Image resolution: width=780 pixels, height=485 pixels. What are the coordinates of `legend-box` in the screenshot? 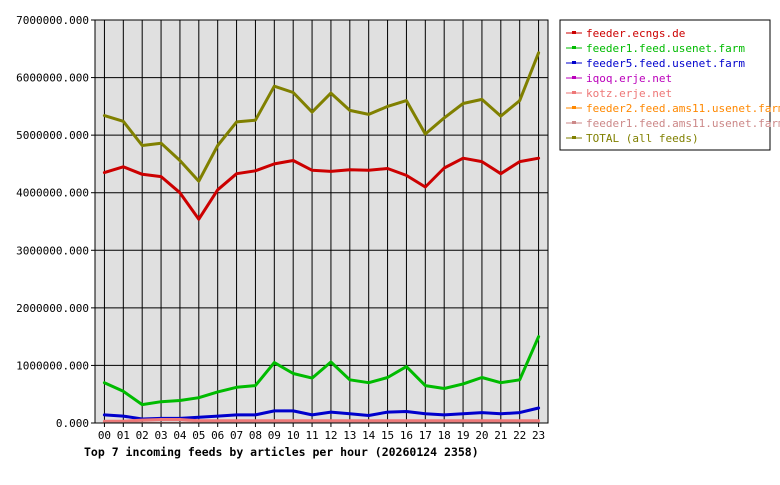 It's located at (665, 85).